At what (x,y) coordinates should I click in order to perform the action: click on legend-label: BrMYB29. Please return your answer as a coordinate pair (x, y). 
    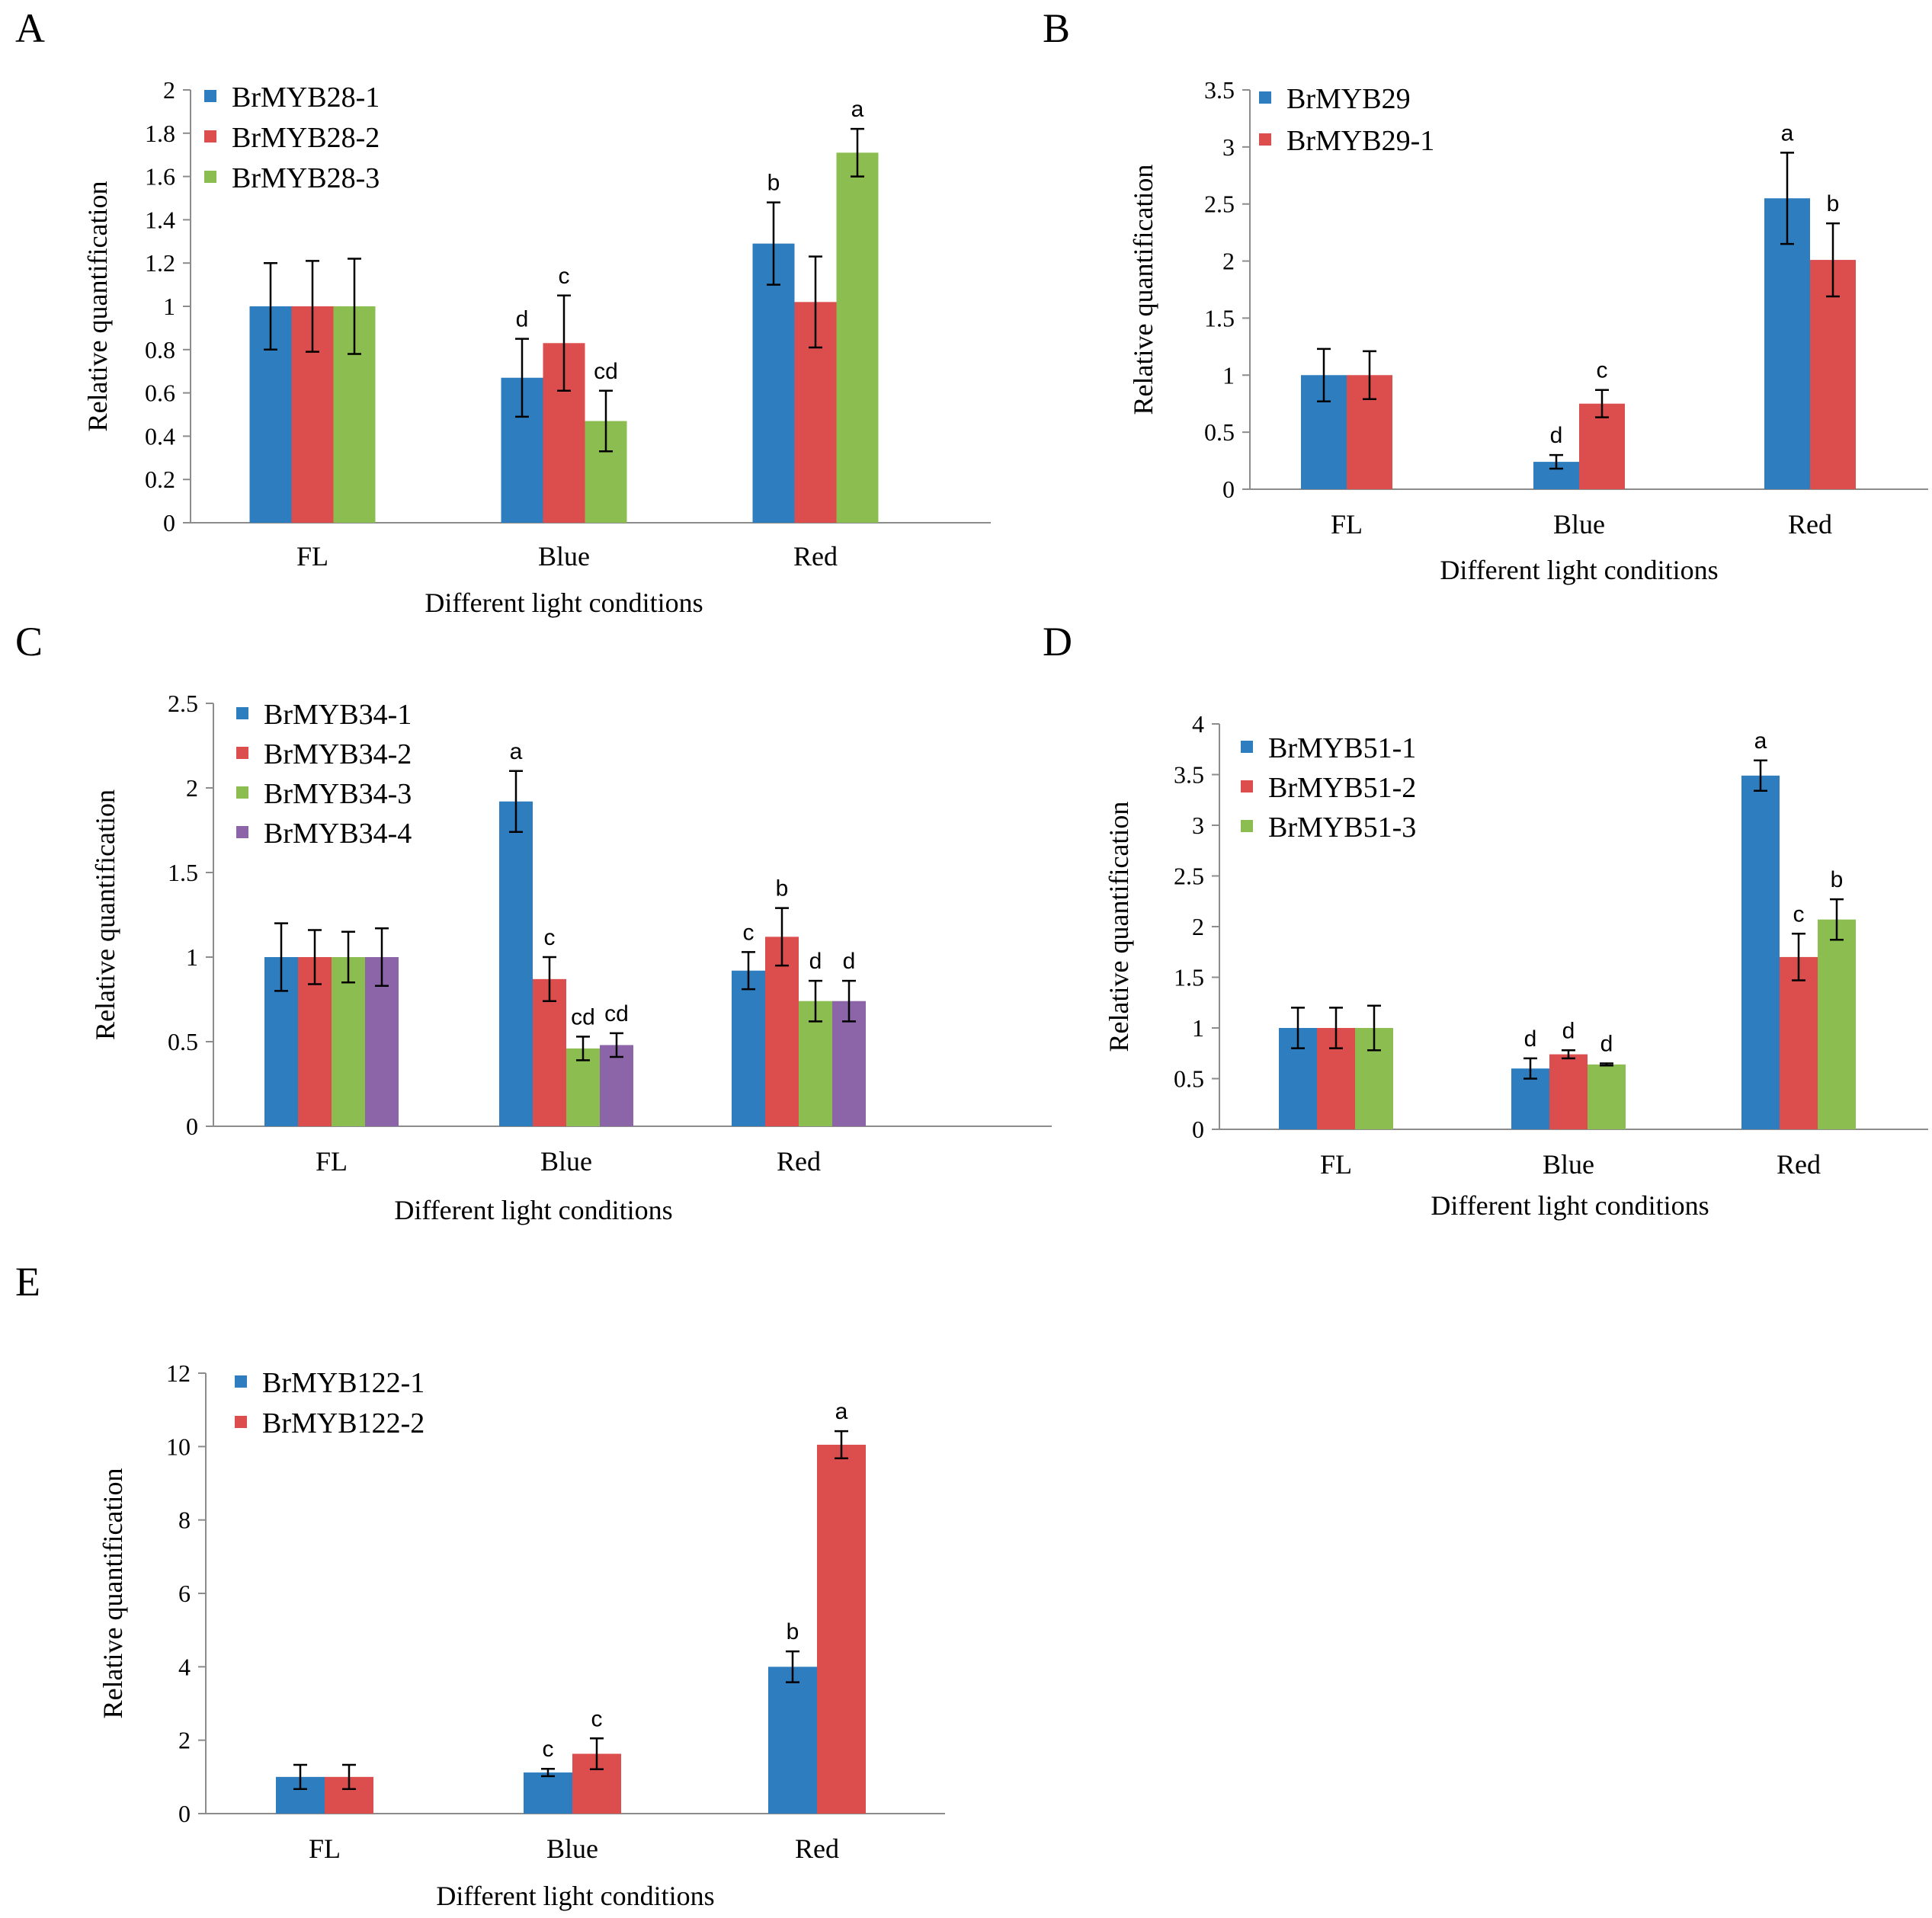
    Looking at the image, I should click on (1348, 99).